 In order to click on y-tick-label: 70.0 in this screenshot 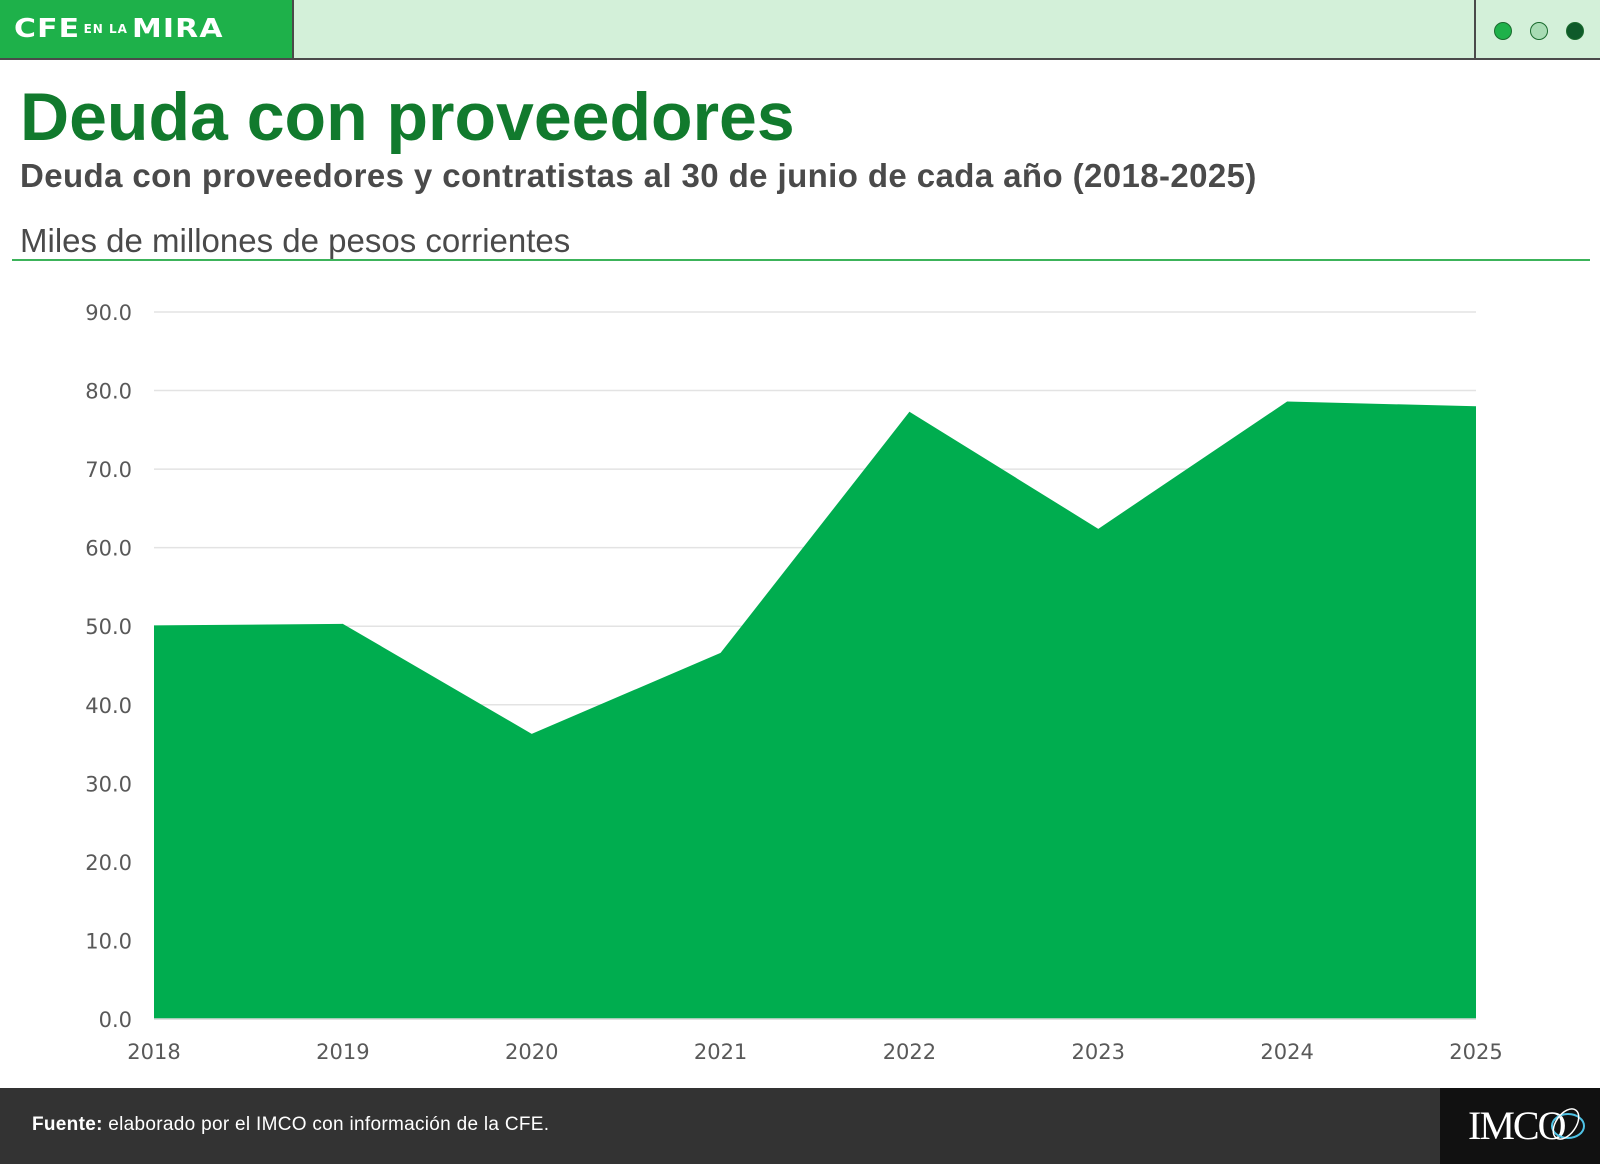, I will do `click(108, 470)`.